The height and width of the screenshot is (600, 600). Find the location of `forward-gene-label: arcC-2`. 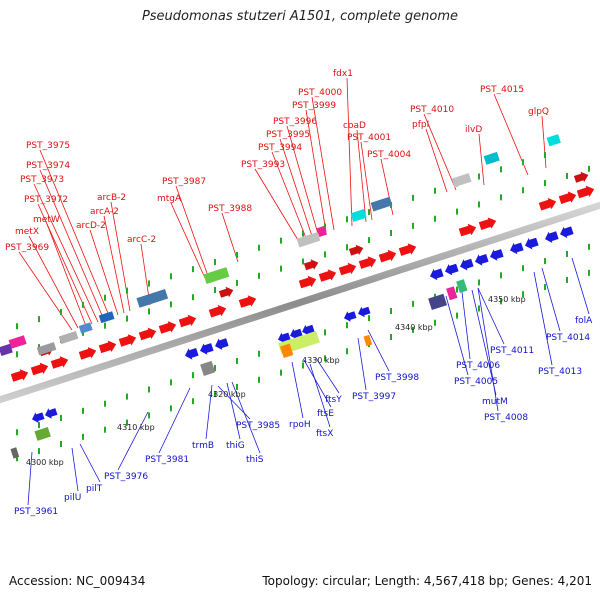

forward-gene-label: arcC-2 is located at coordinates (141, 240).